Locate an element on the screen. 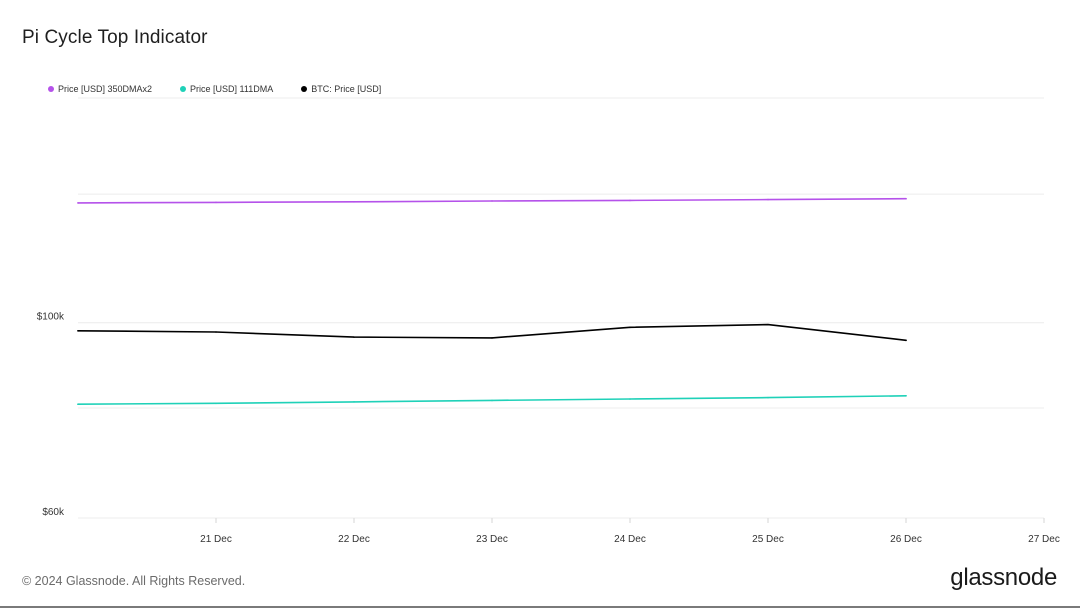 The width and height of the screenshot is (1080, 608). x-tick-label: 21 Dec is located at coordinates (216, 539).